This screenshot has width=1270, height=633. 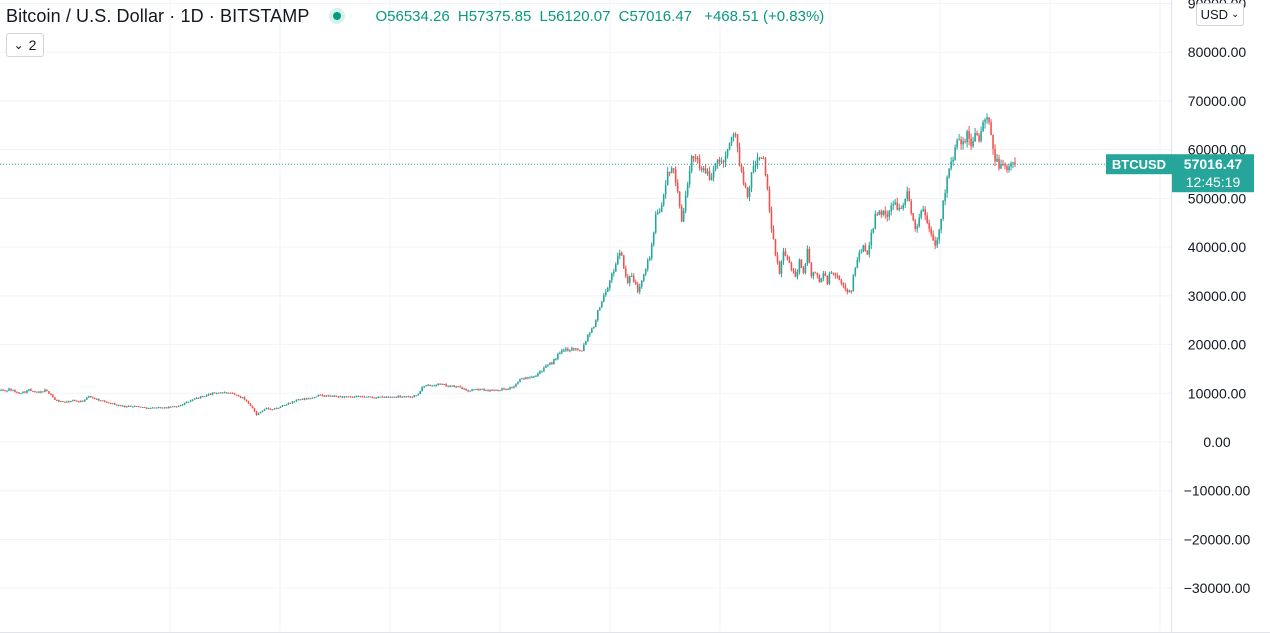 What do you see at coordinates (1214, 14) in the screenshot?
I see `currency-label: USD` at bounding box center [1214, 14].